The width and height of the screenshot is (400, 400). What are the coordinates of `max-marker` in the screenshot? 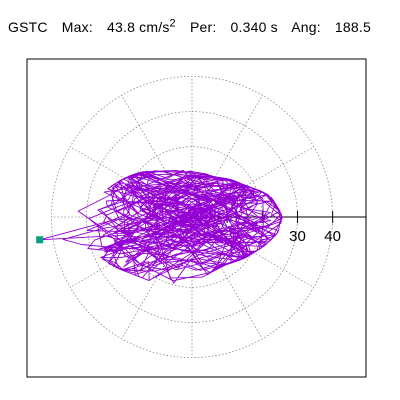 It's located at (40, 240).